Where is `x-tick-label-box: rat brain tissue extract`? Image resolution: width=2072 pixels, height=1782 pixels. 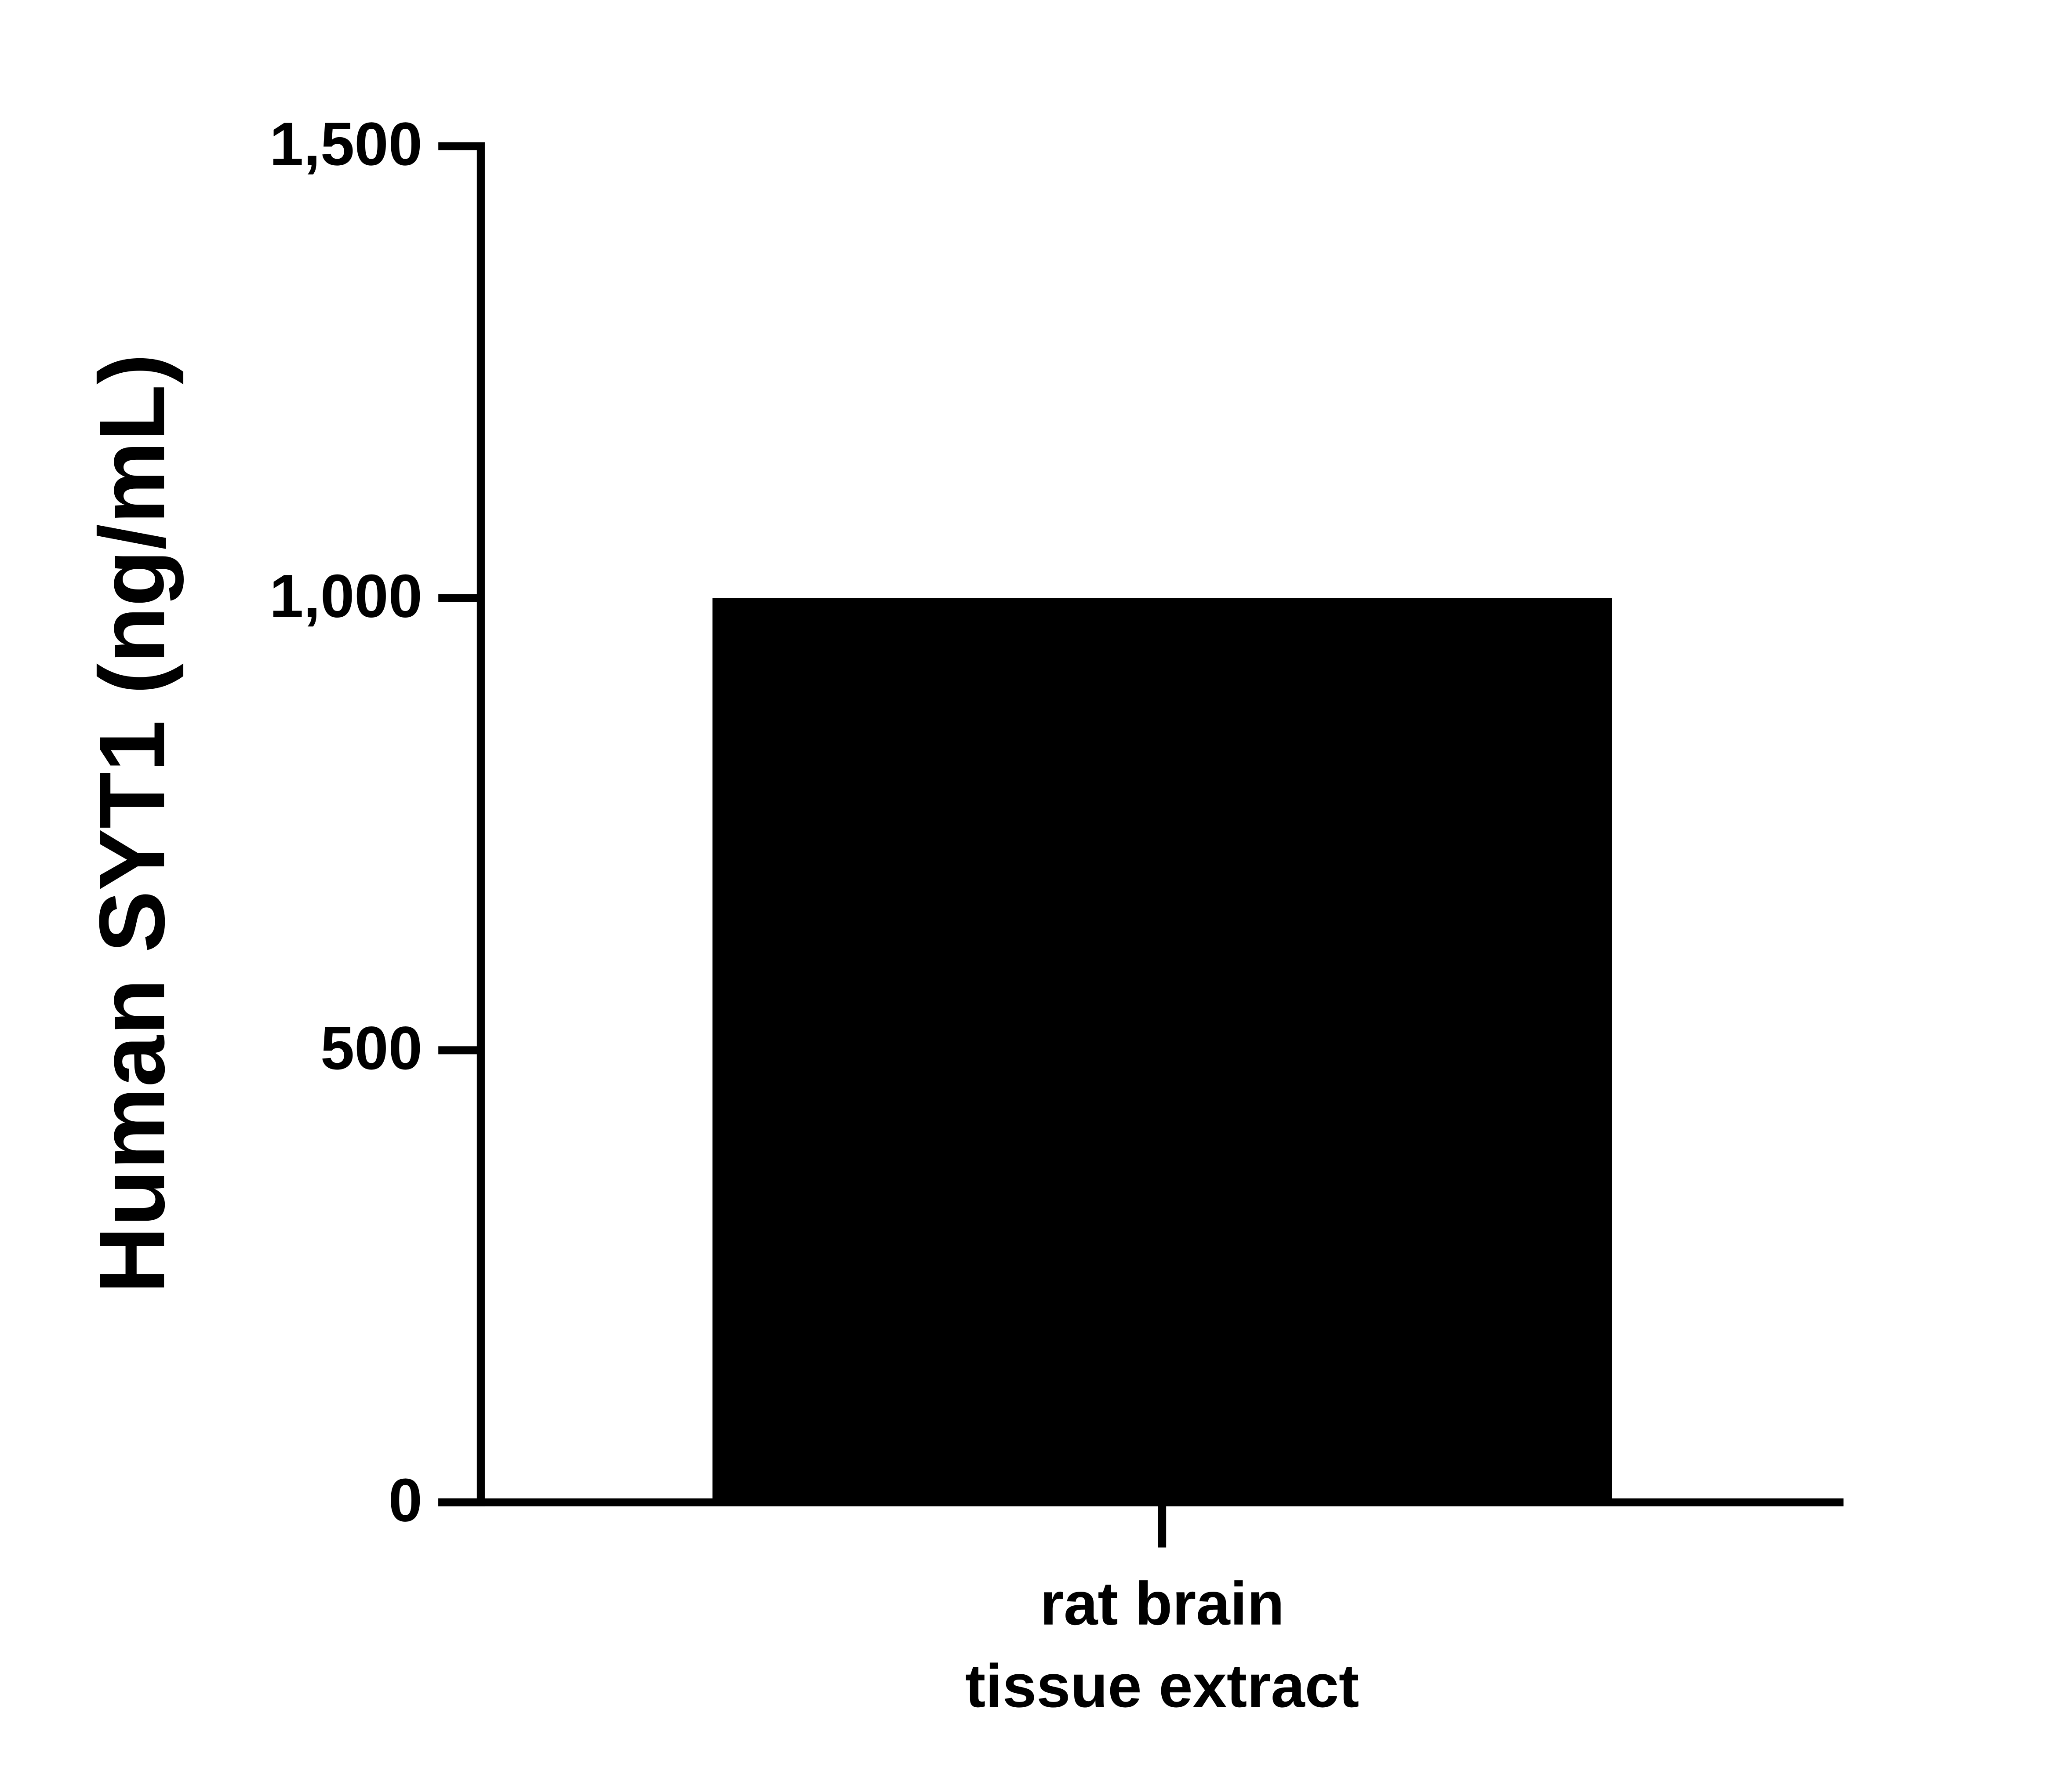
x-tick-label-box: rat brain tissue extract is located at coordinates (1162, 1644).